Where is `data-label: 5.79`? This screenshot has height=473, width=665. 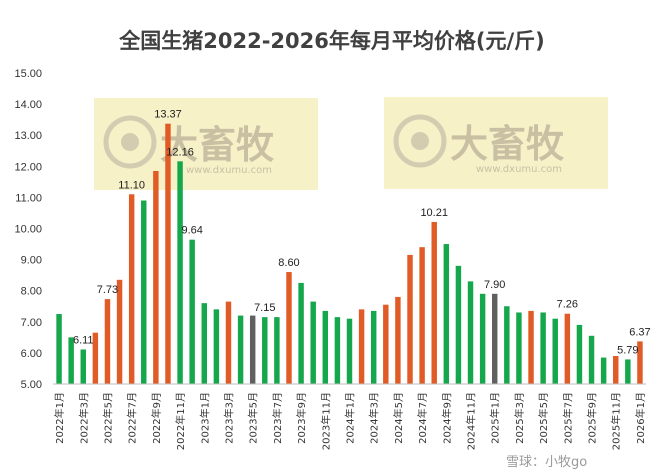 data-label: 5.79 is located at coordinates (627, 350).